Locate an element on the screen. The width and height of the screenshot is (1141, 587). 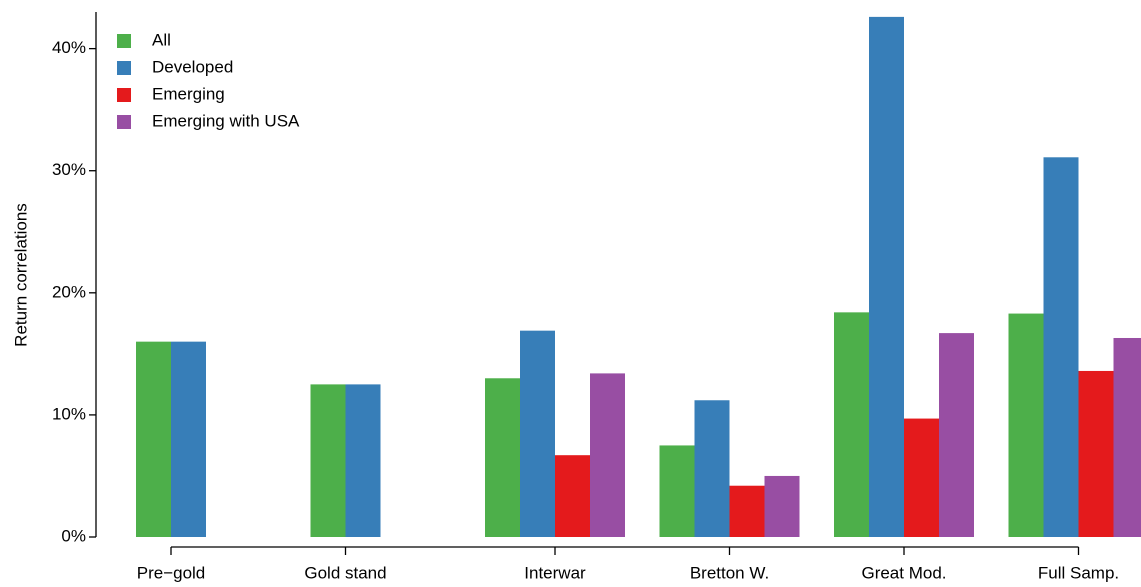
y-tick-label: 0% is located at coordinates (73, 535).